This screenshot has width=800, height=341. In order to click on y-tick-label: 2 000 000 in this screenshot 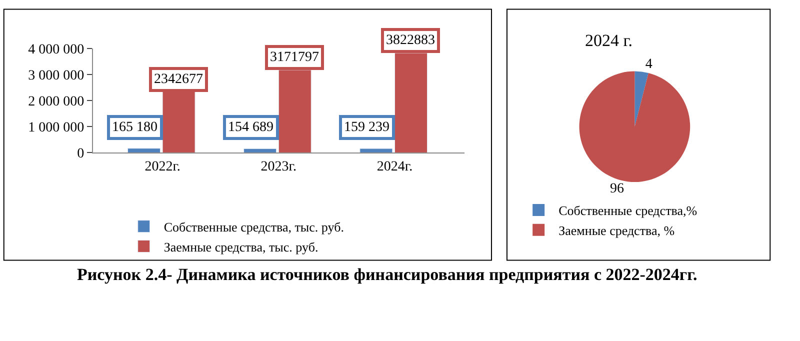, I will do `click(56, 102)`.